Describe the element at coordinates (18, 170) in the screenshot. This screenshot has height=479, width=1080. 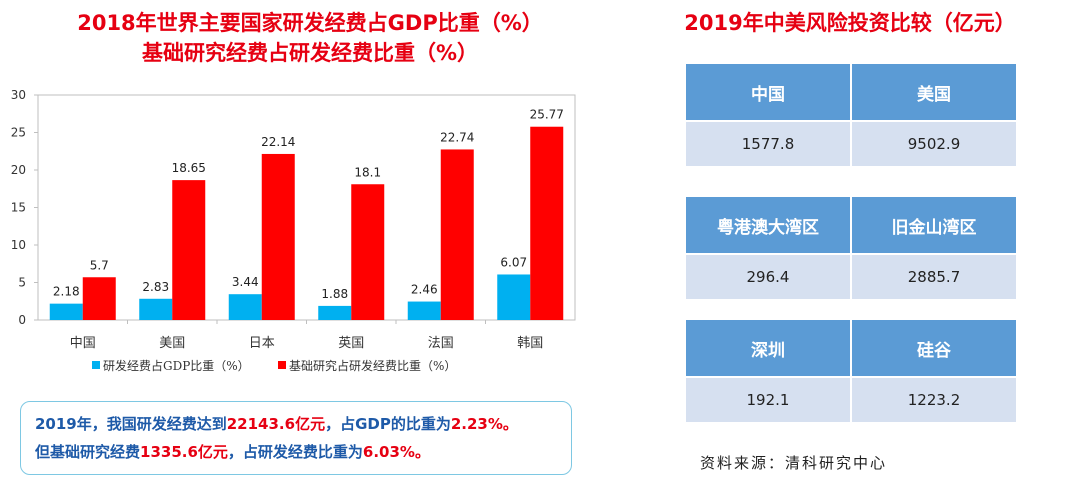
I see `y-tick-label: 20` at that location.